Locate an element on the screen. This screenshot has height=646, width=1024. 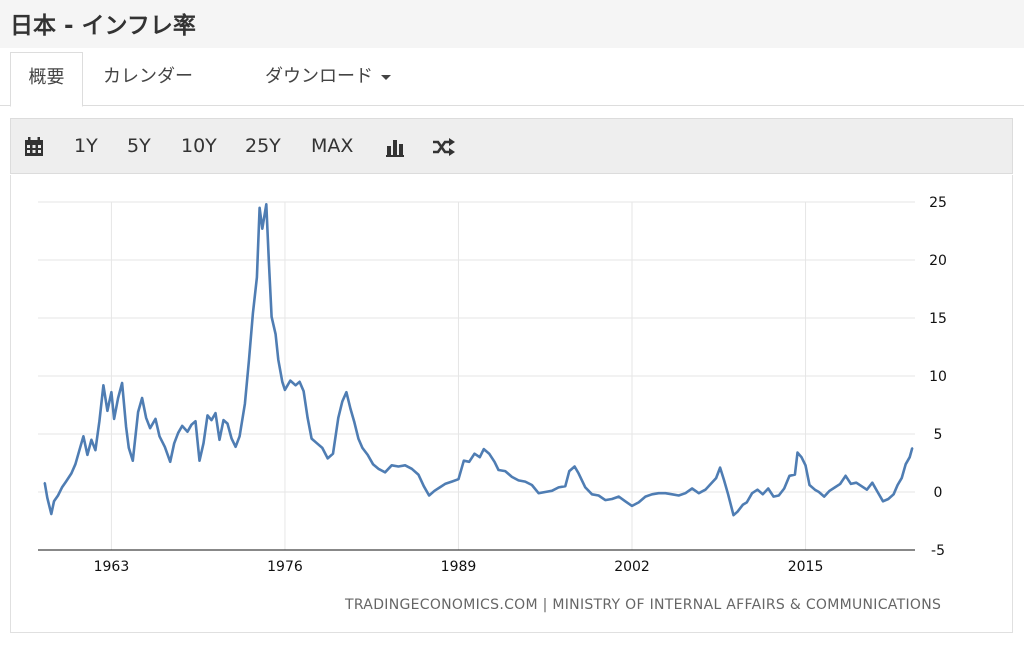
bar-chart-icon is located at coordinates (395, 146).